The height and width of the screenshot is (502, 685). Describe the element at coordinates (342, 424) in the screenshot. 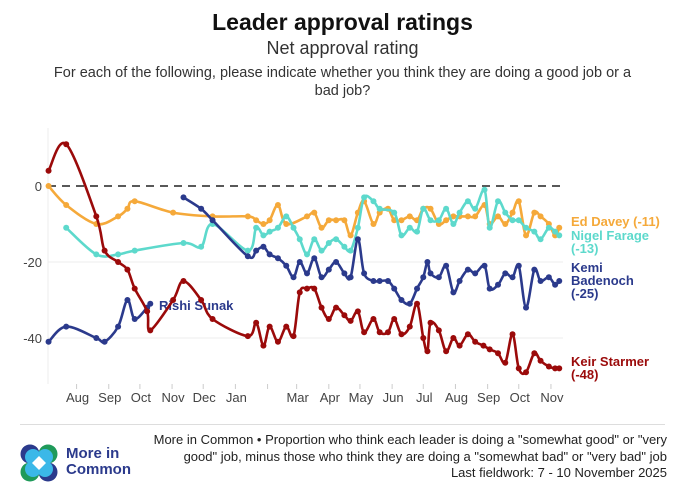

I see `footer-divider` at that location.